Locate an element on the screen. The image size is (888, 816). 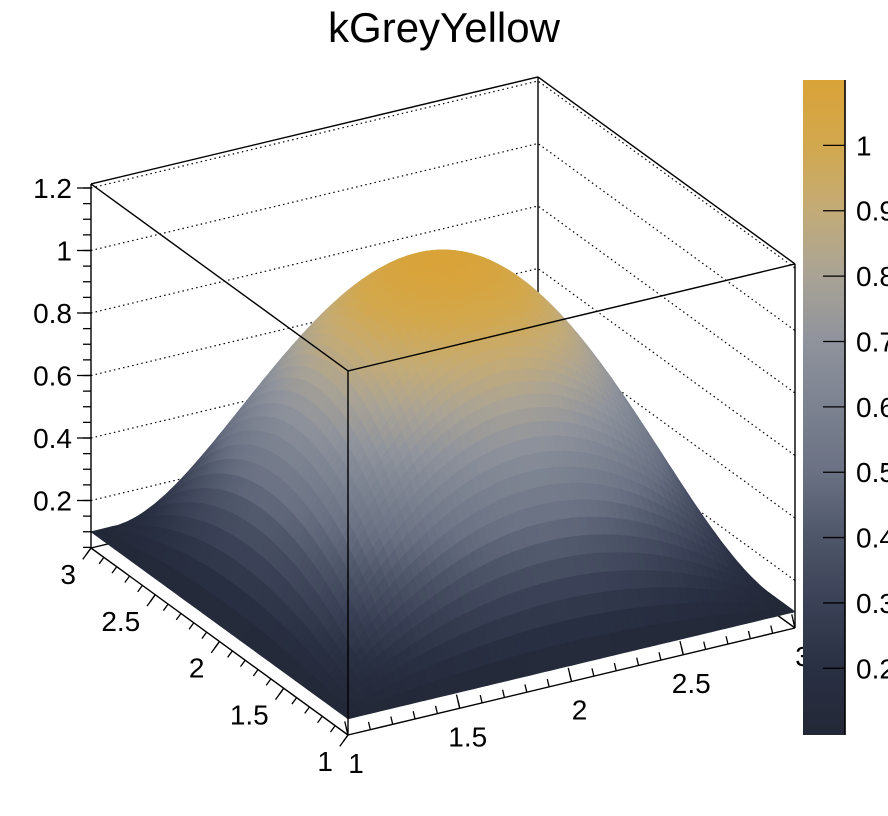
z-axis: 0.2 0.4 0.6 0.8 1 1.2 is located at coordinates (62, 361).